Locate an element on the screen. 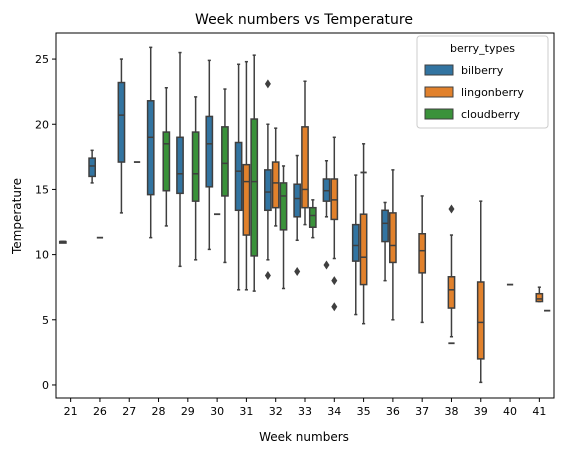 This screenshot has height=455, width=562. legend-label-bilberry: bilberry is located at coordinates (482, 70).